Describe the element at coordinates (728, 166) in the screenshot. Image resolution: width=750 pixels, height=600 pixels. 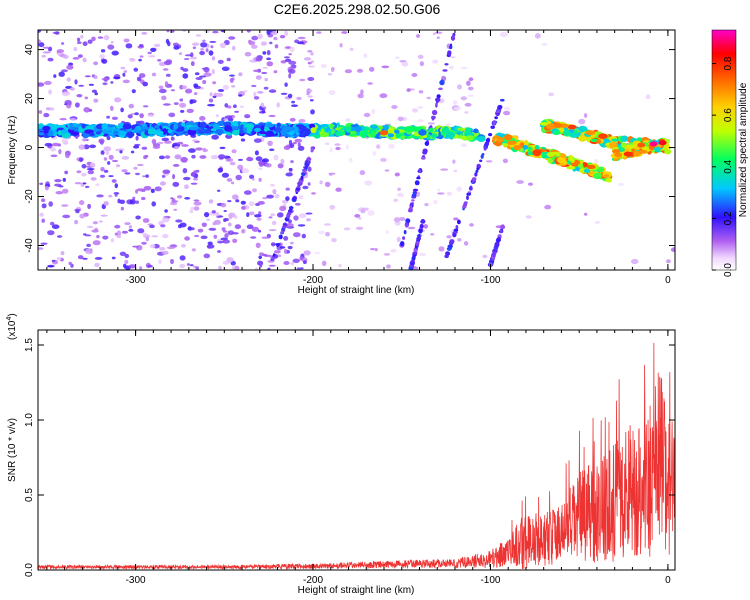
I see `colorbar-tick-label: 0.4` at that location.